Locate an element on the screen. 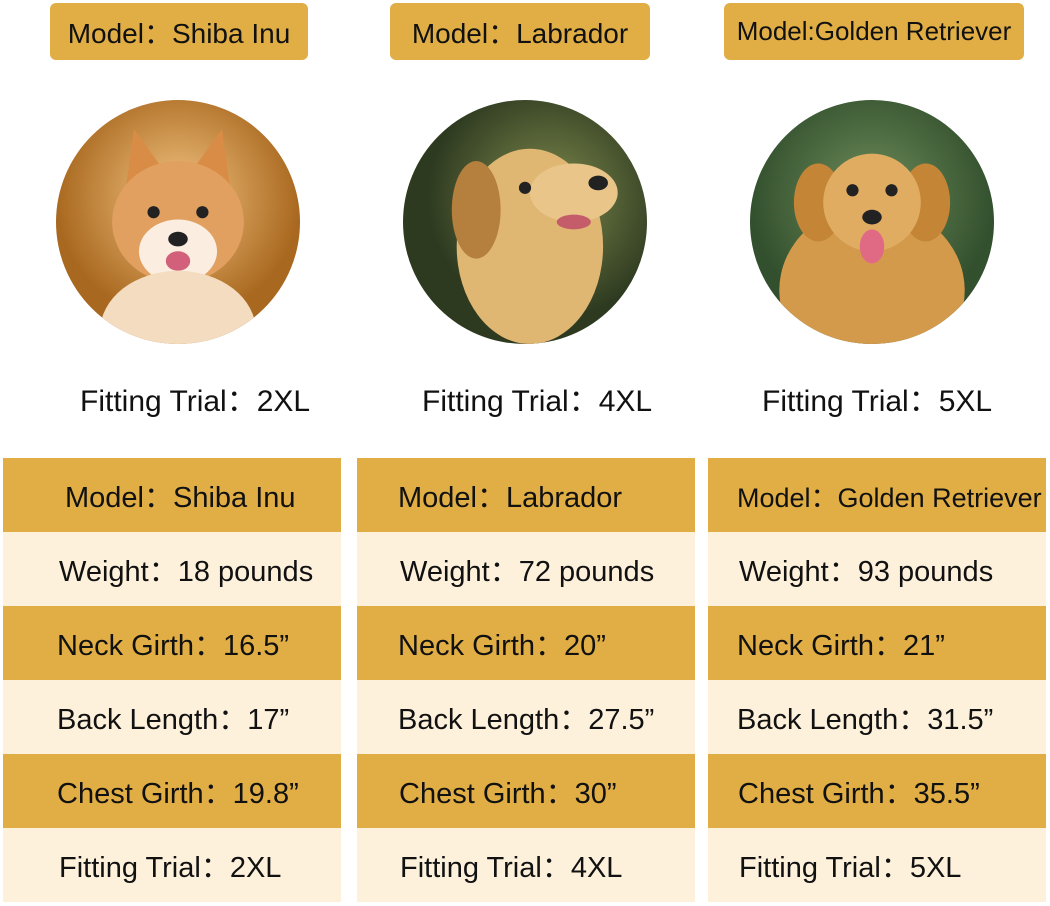  back-length-row: Back Length：31.5” is located at coordinates (877, 717).